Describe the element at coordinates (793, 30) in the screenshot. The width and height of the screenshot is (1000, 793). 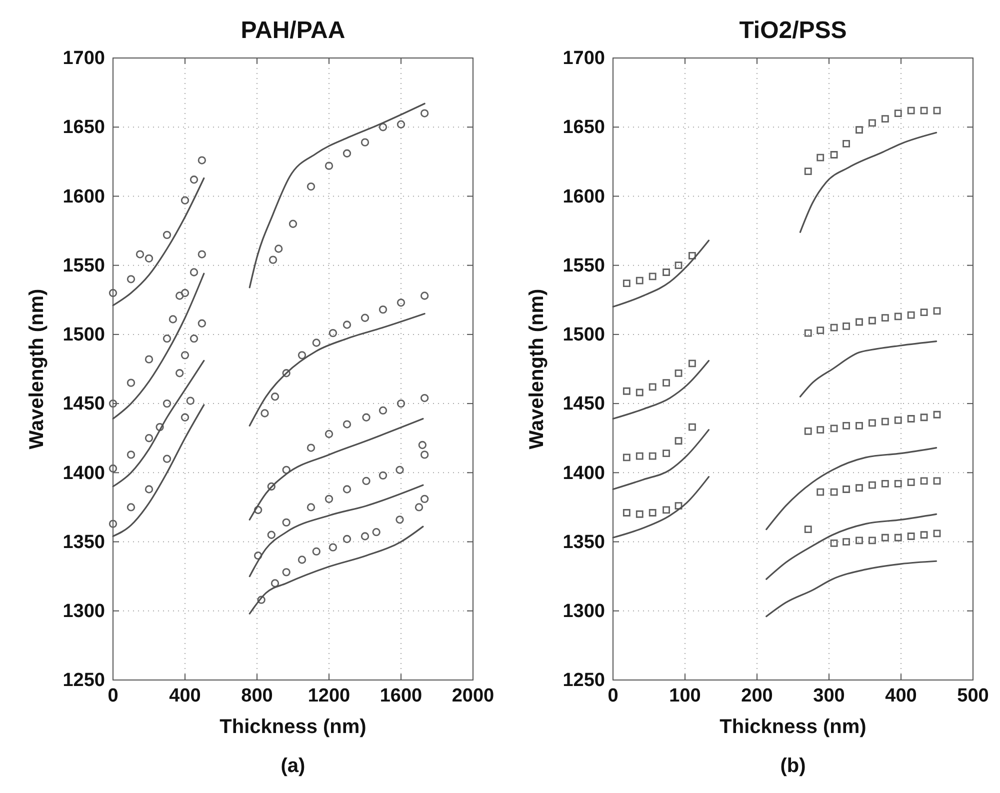
I see `chart-title: TiO2/PSS` at that location.